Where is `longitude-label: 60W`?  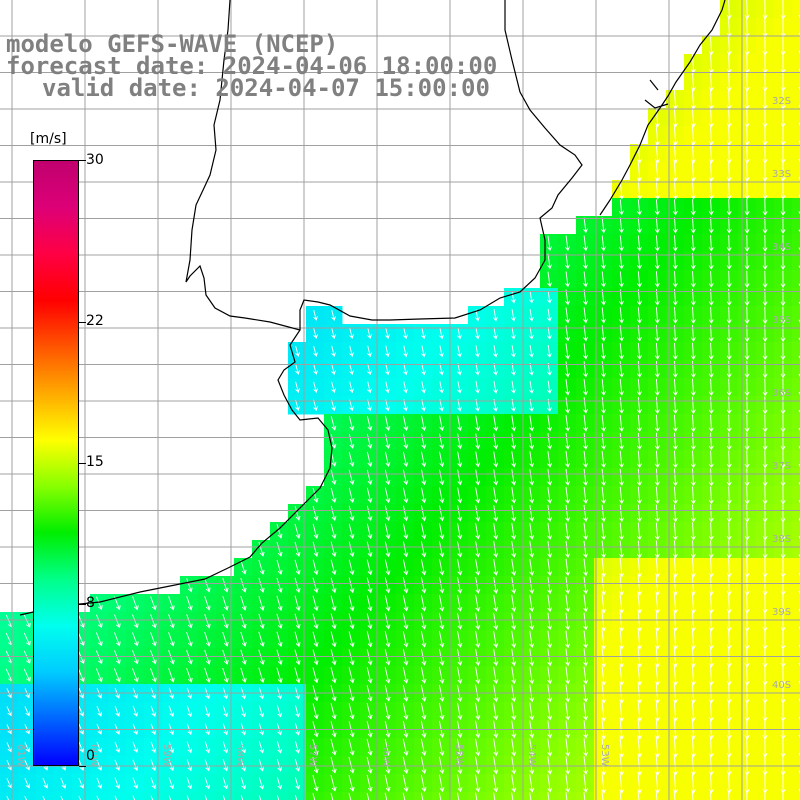
longitude-label: 60W is located at coordinates (93, 755).